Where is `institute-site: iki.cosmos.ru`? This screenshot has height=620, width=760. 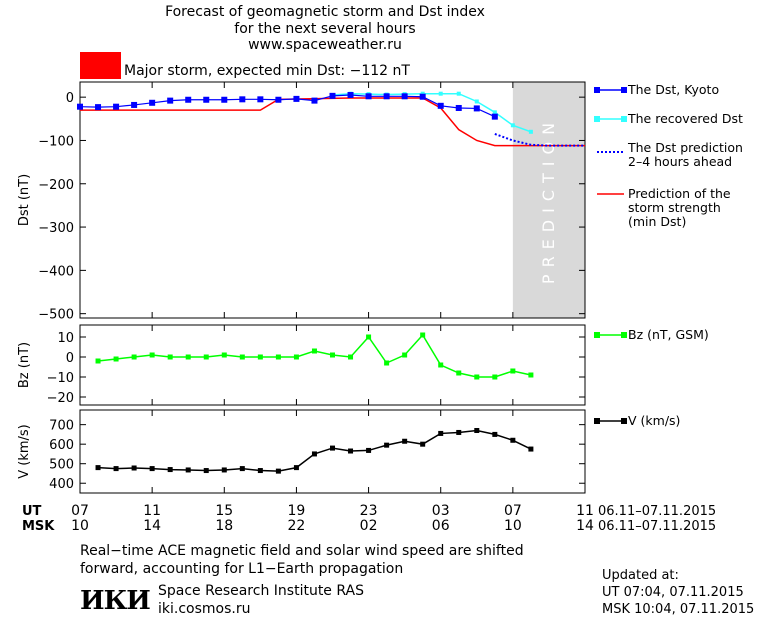
institute-site: iki.cosmos.ru is located at coordinates (204, 609).